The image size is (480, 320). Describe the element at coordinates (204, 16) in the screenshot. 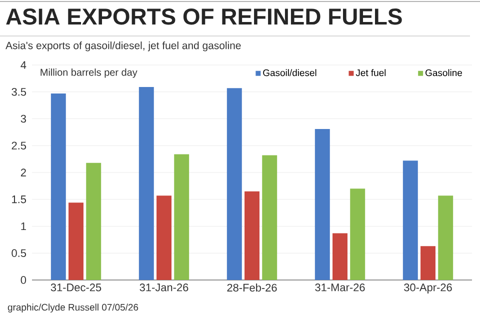

I see `chart-title: ASIA EXPORTS OF REFINED FUELS` at that location.